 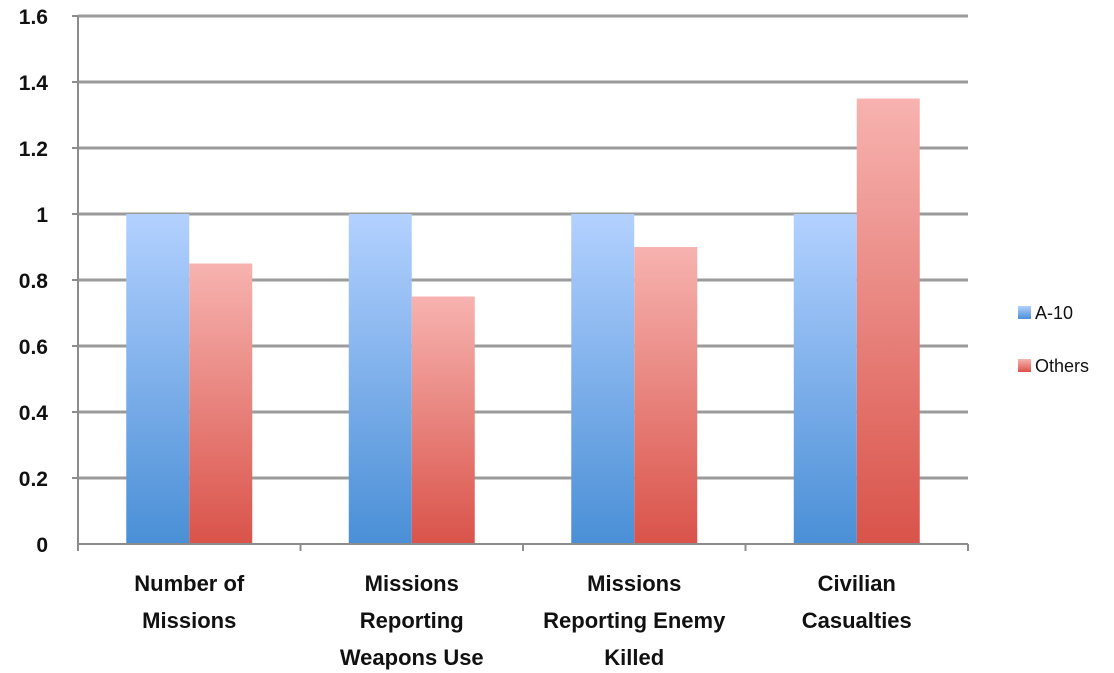 I want to click on x-category-label: Reporting, so click(x=412, y=620).